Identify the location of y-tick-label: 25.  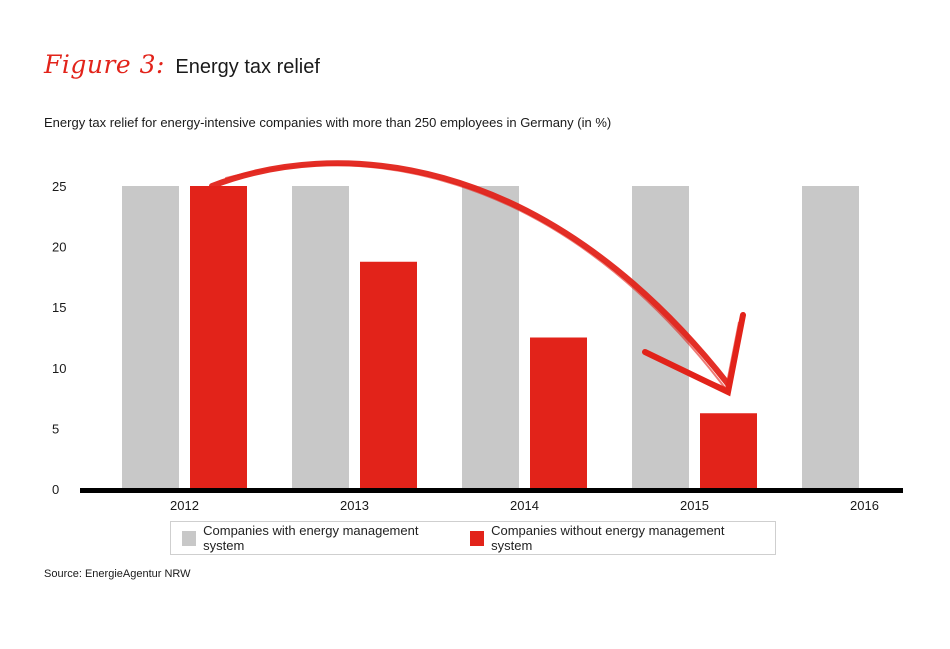
(59, 186).